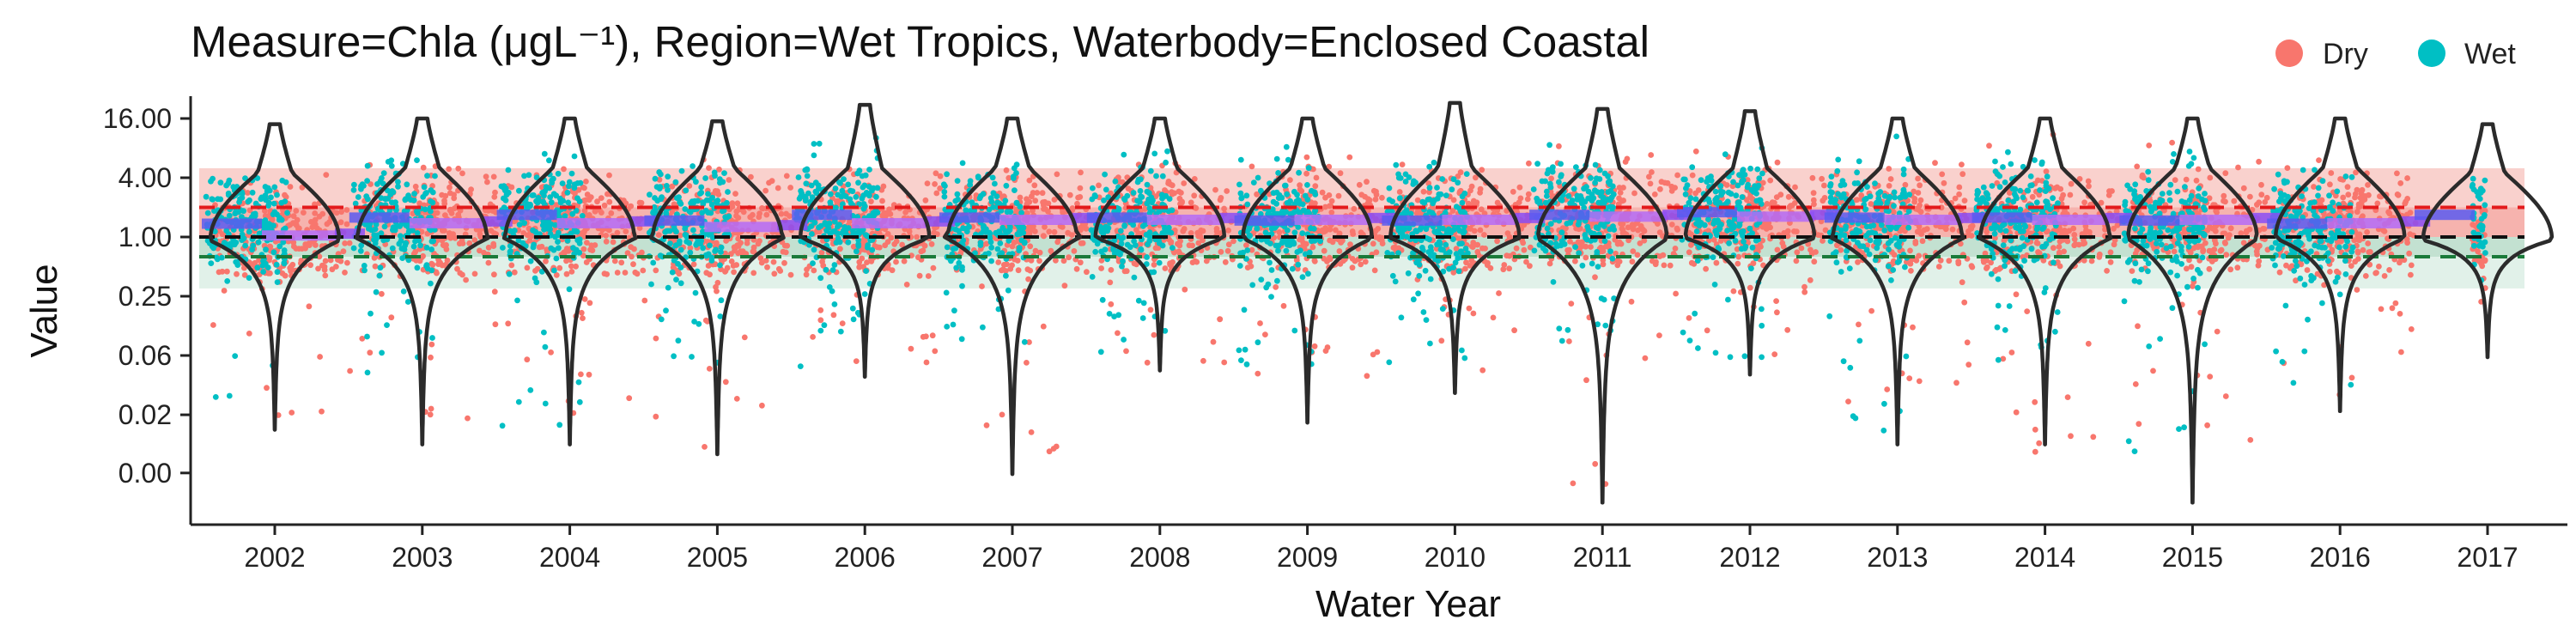  What do you see at coordinates (2289, 53) in the screenshot?
I see `legend-swatch-dry` at bounding box center [2289, 53].